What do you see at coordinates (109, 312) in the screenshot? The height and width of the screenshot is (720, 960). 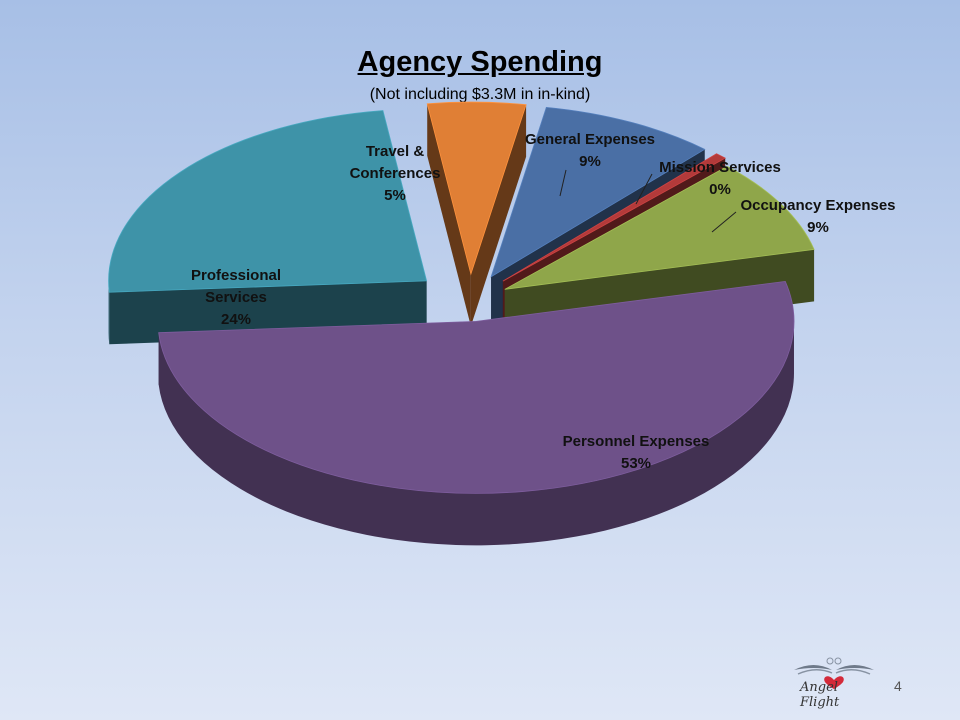 I see `pie-slice-rim-professional-services` at bounding box center [109, 312].